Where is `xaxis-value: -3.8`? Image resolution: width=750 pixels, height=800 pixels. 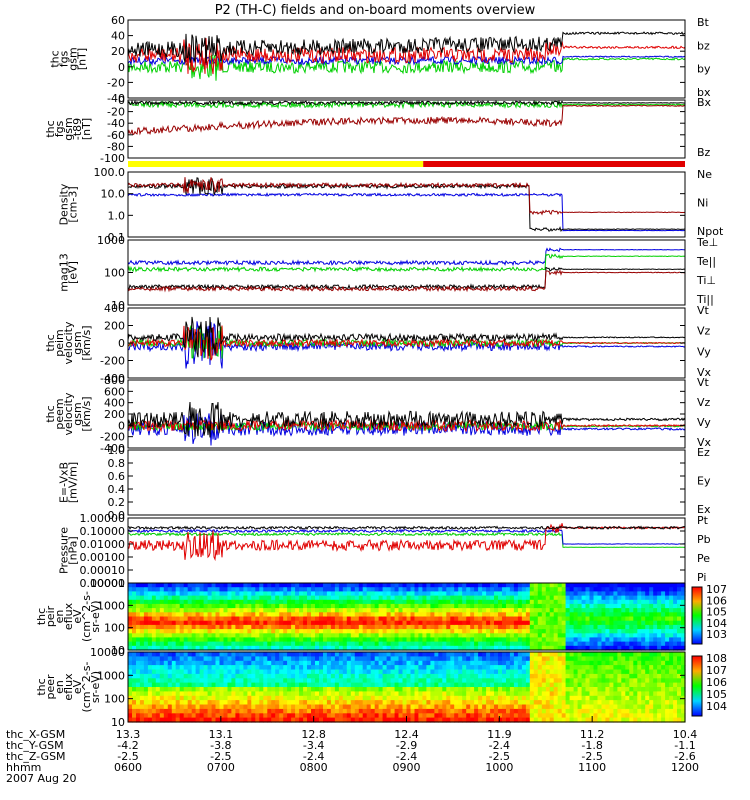
xaxis-value: -3.8 is located at coordinates (220, 745).